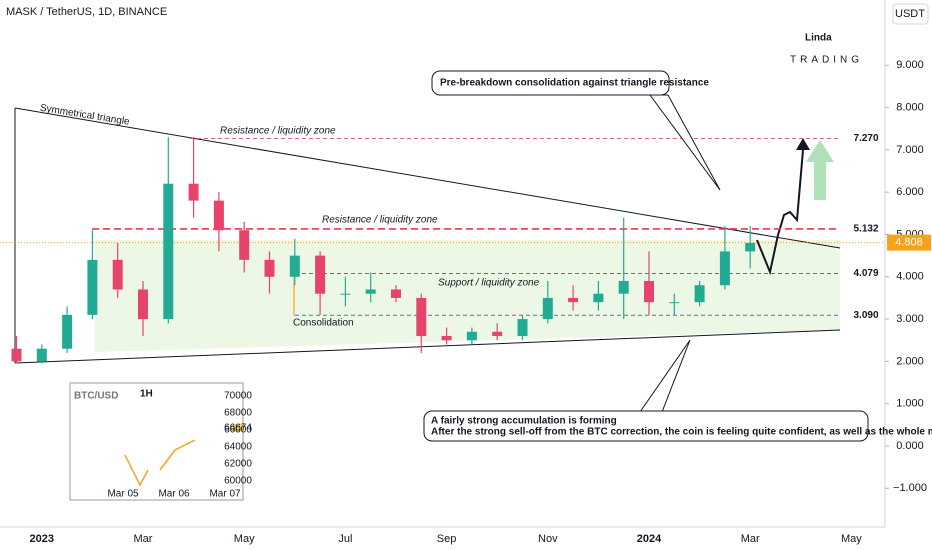  Describe the element at coordinates (238, 464) in the screenshot. I see `inset-y-label: 62000` at that location.